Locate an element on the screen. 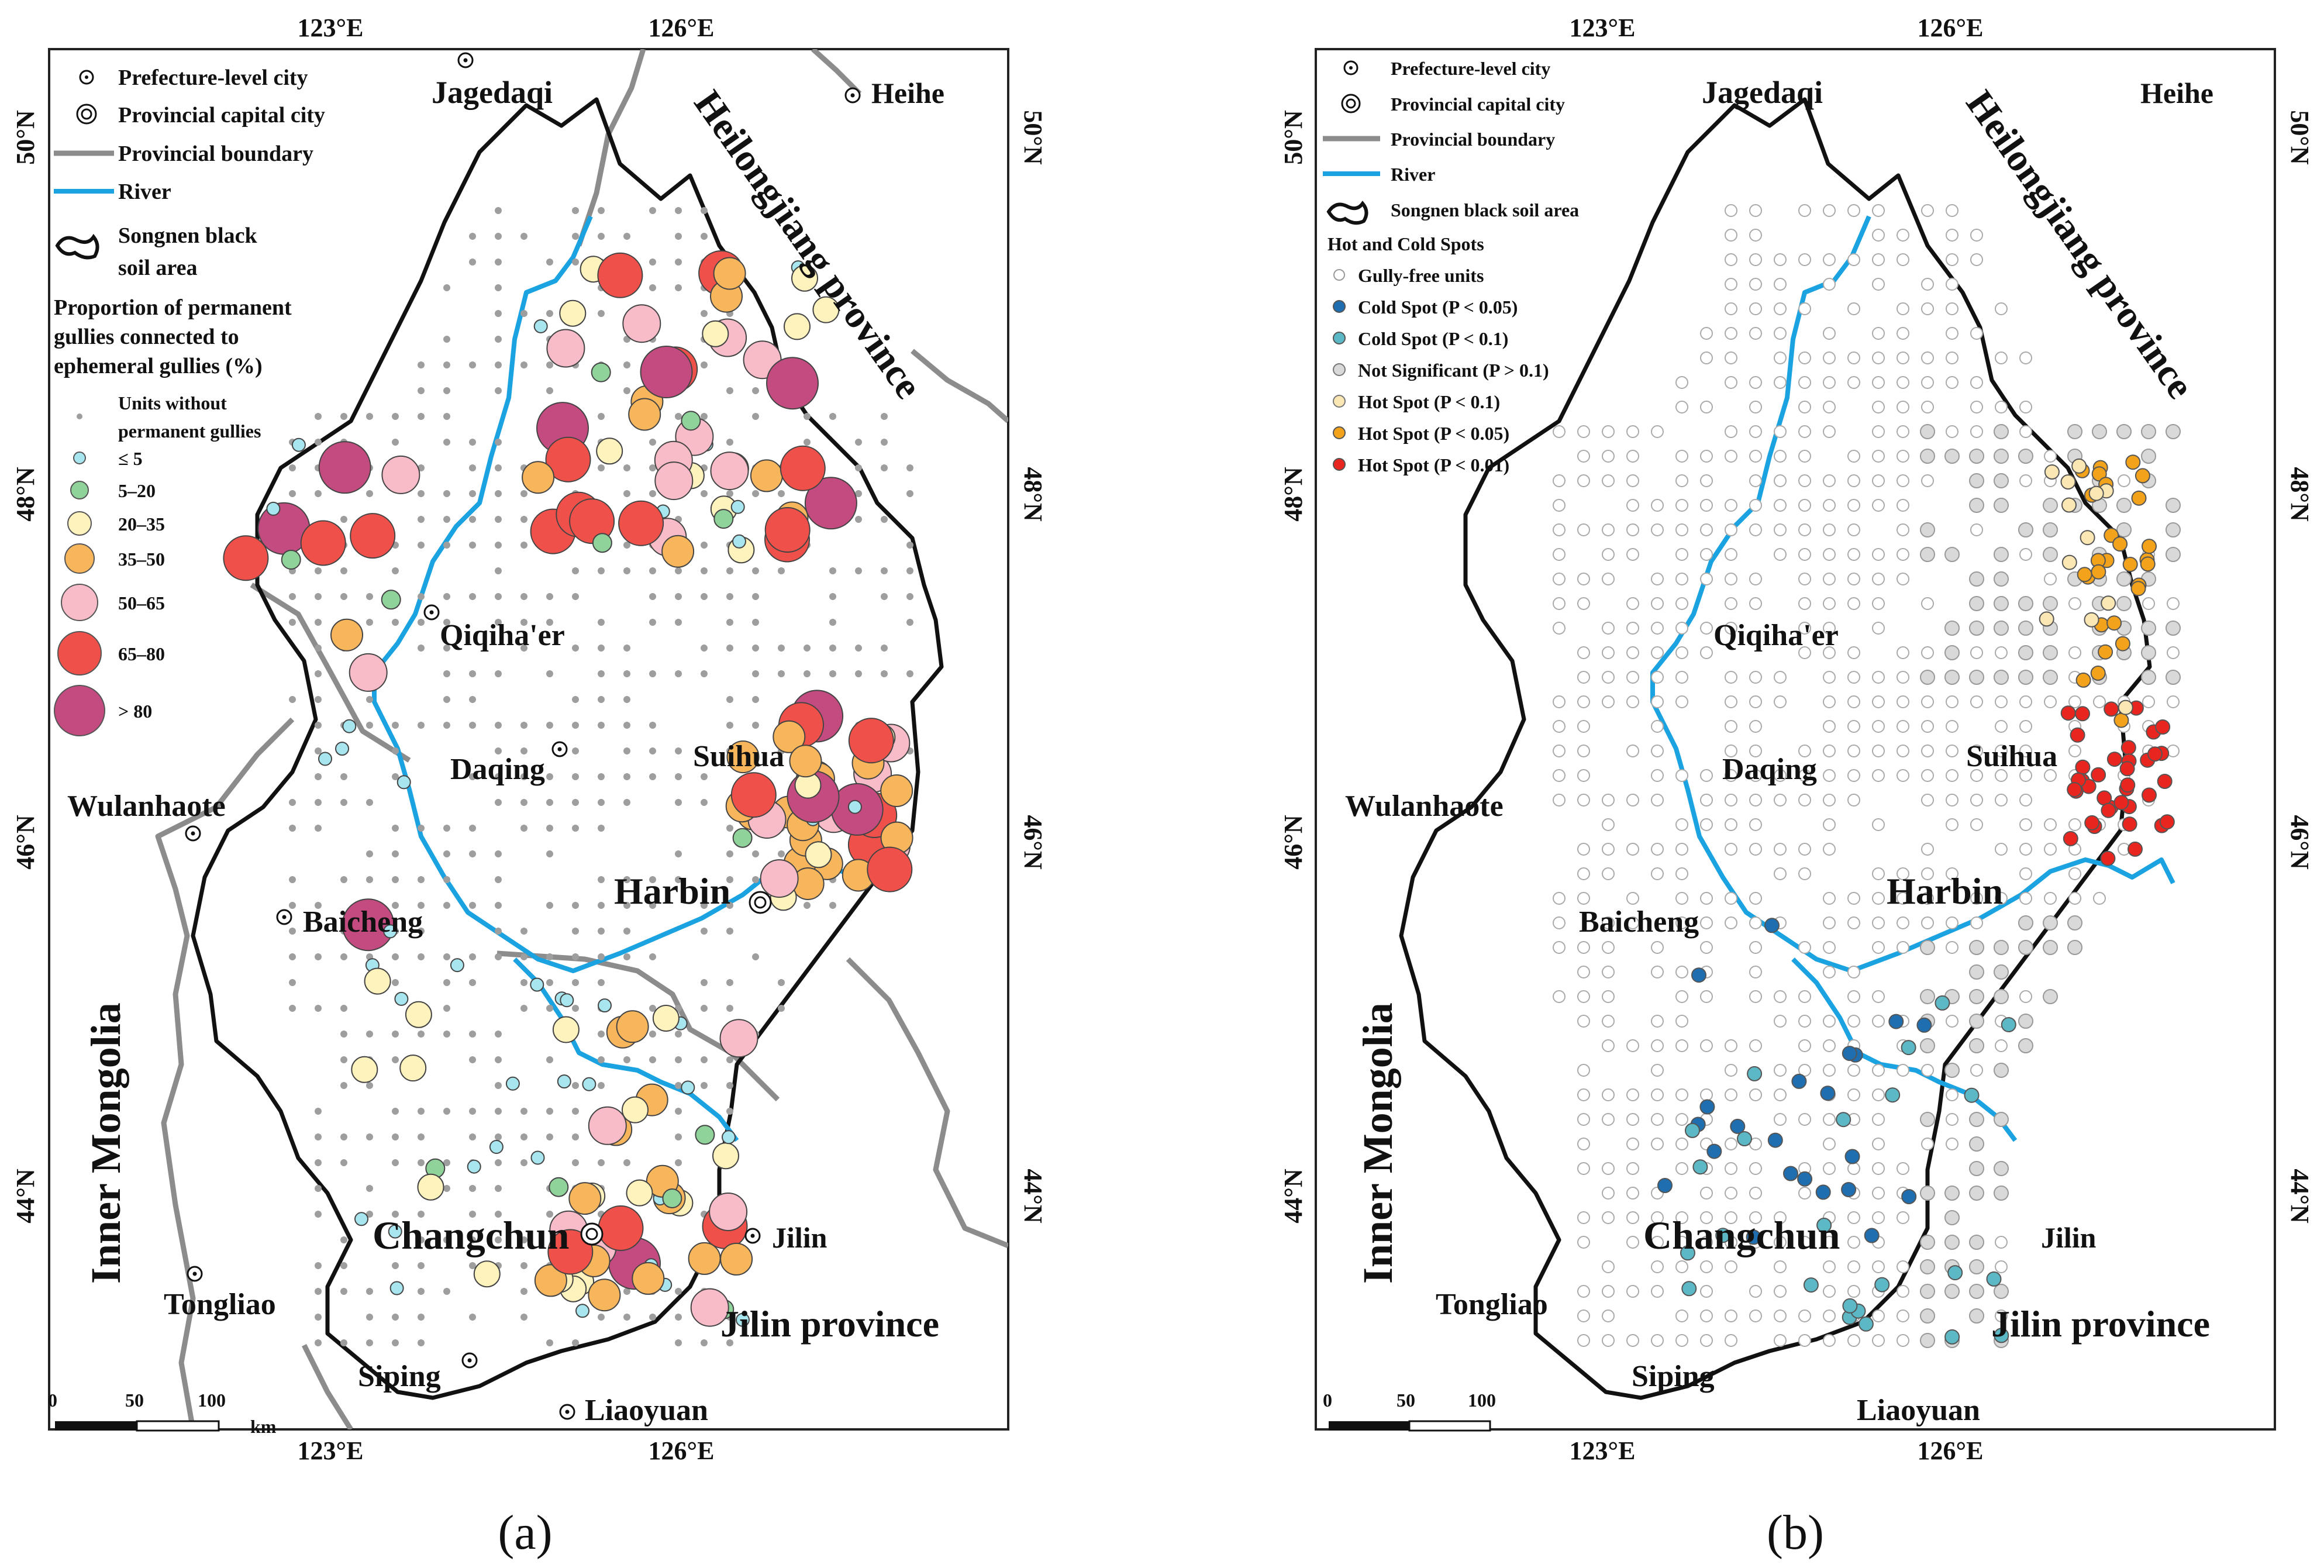 Image resolution: width=2324 pixels, height=1568 pixels. hot-spot-p01 is located at coordinates (2125, 707).